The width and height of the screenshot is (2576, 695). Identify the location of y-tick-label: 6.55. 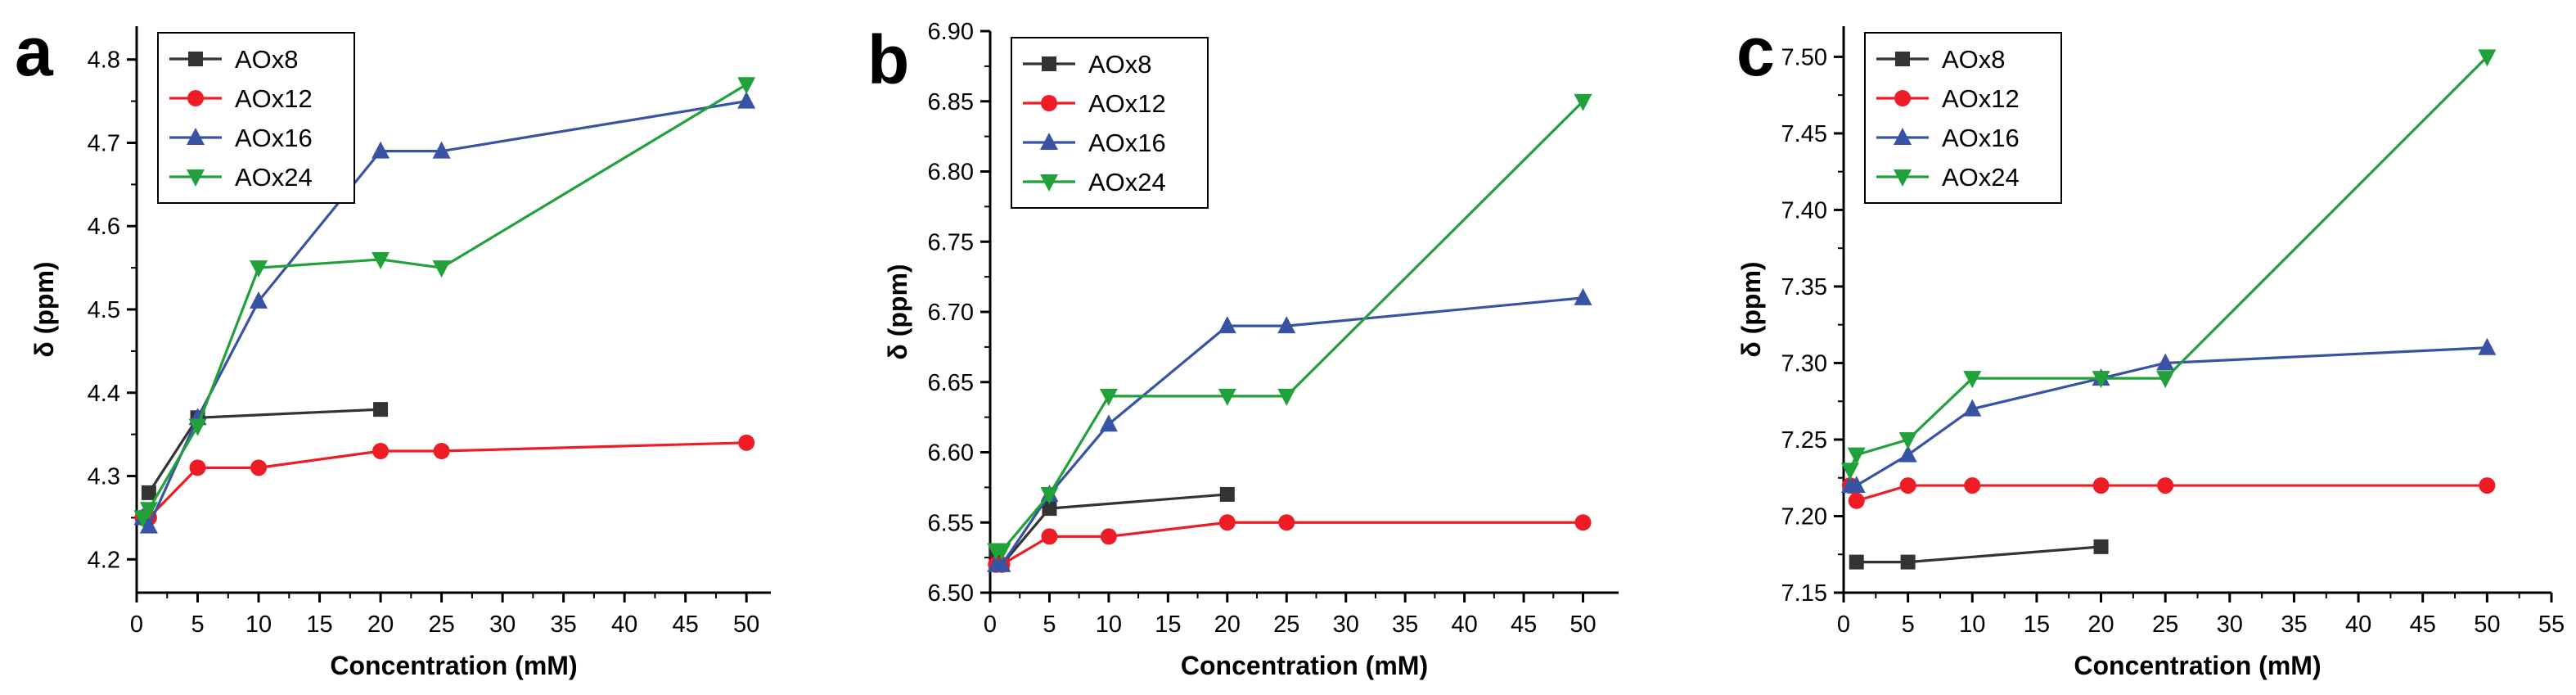
(951, 523).